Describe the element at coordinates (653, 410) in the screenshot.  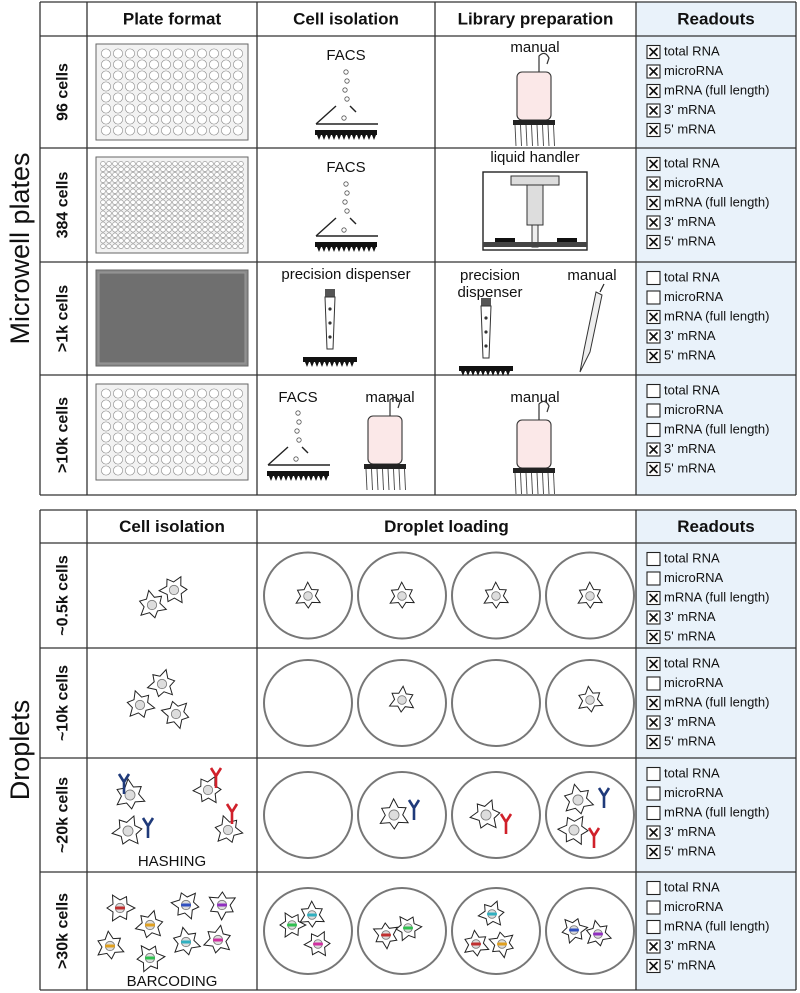
I see `checkbox` at that location.